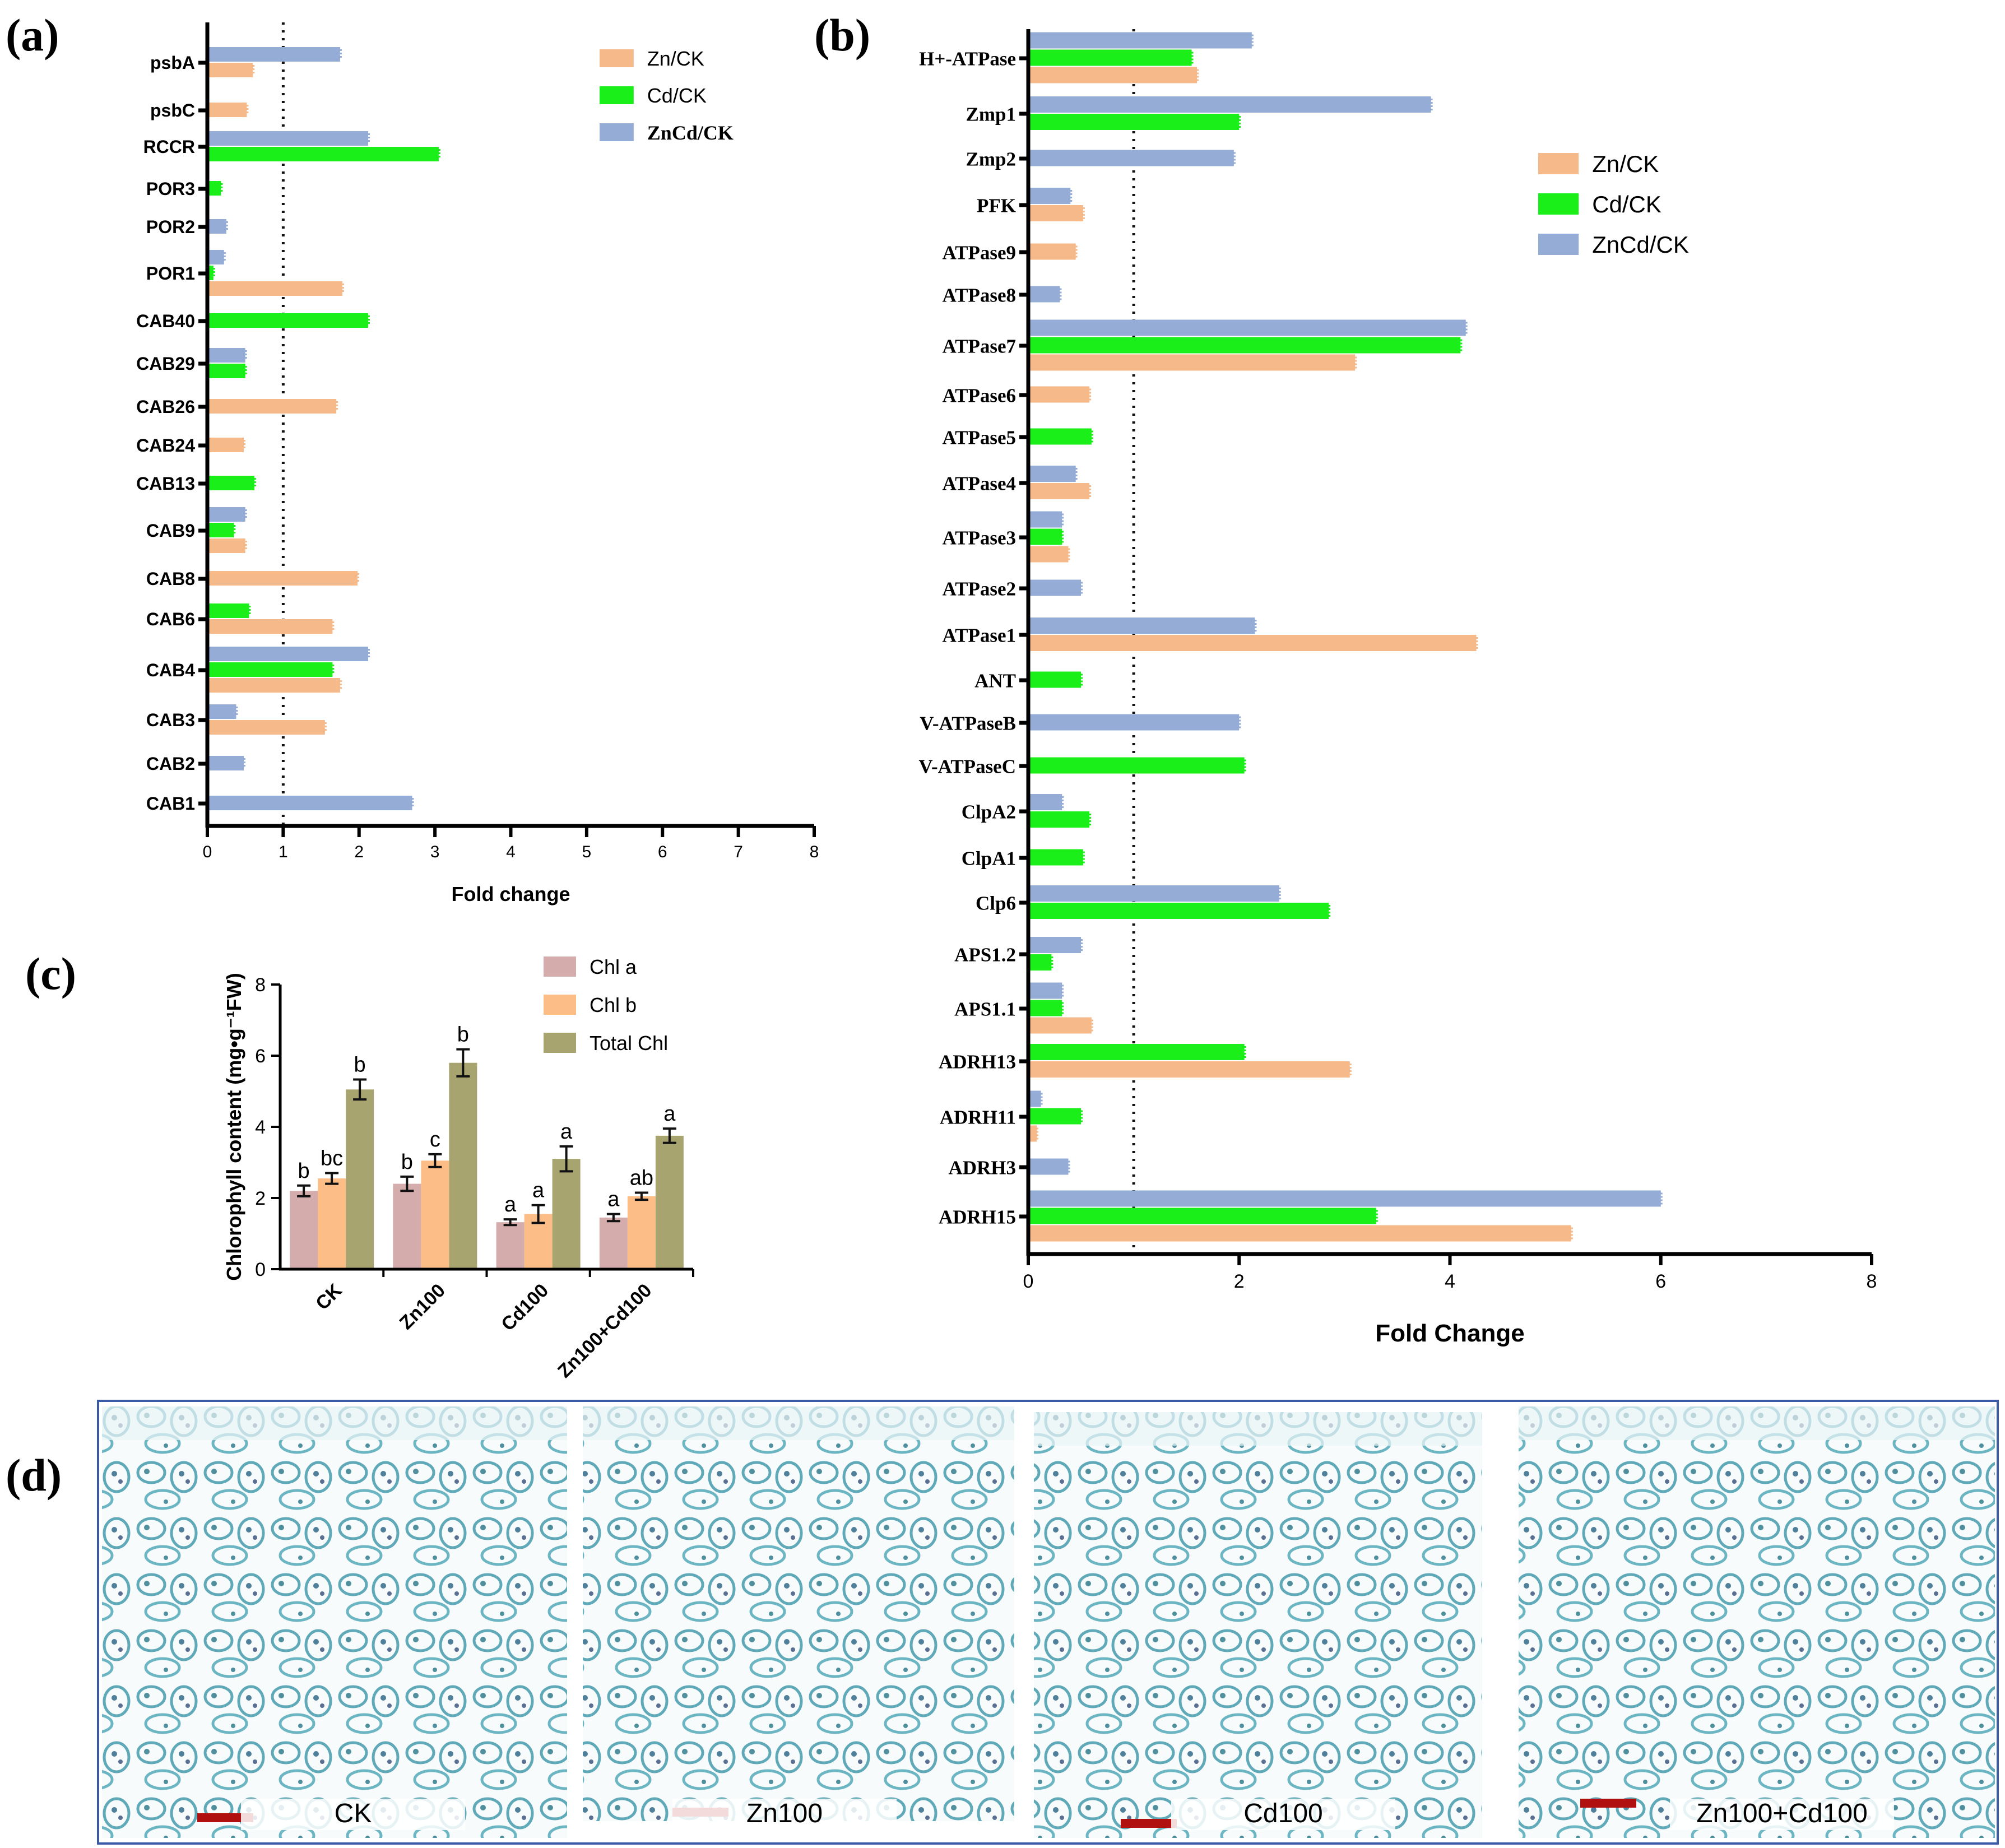 The width and height of the screenshot is (2005, 1848). I want to click on bar-zn-ck-atpase6, so click(1059, 394).